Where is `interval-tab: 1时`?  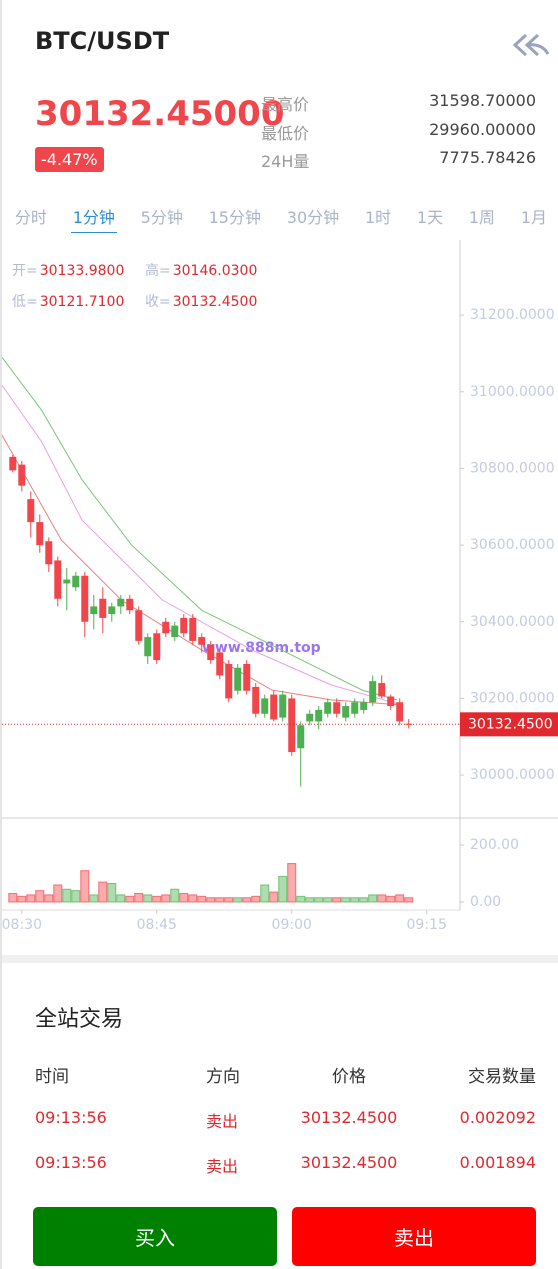
interval-tab: 1时 is located at coordinates (378, 217).